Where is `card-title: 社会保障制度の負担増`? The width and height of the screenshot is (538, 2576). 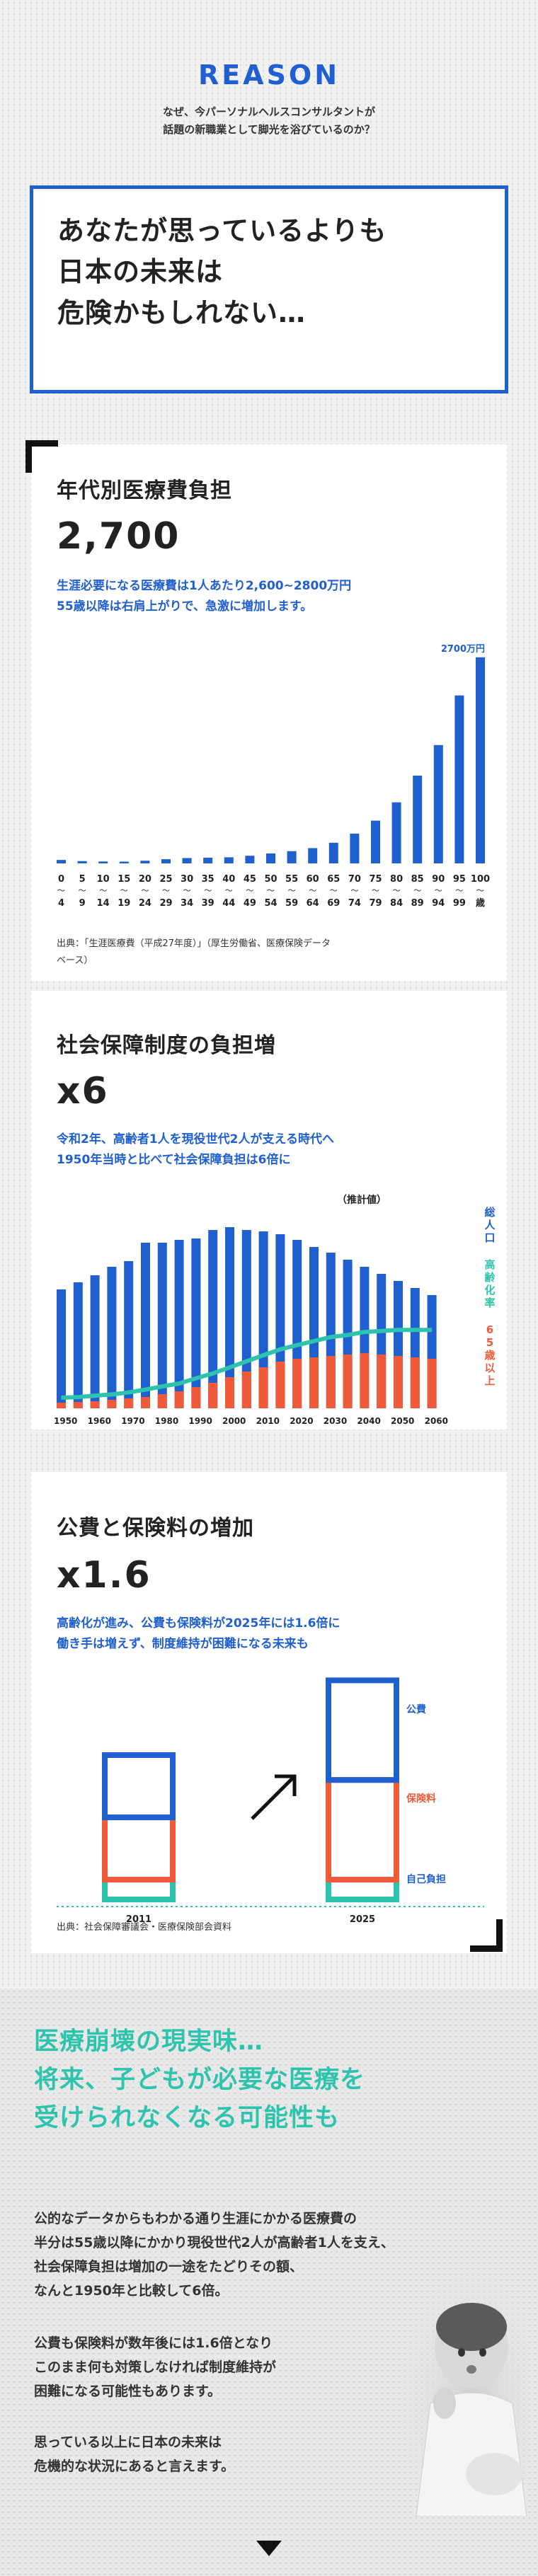 card-title: 社会保障制度の負担増 is located at coordinates (166, 1046).